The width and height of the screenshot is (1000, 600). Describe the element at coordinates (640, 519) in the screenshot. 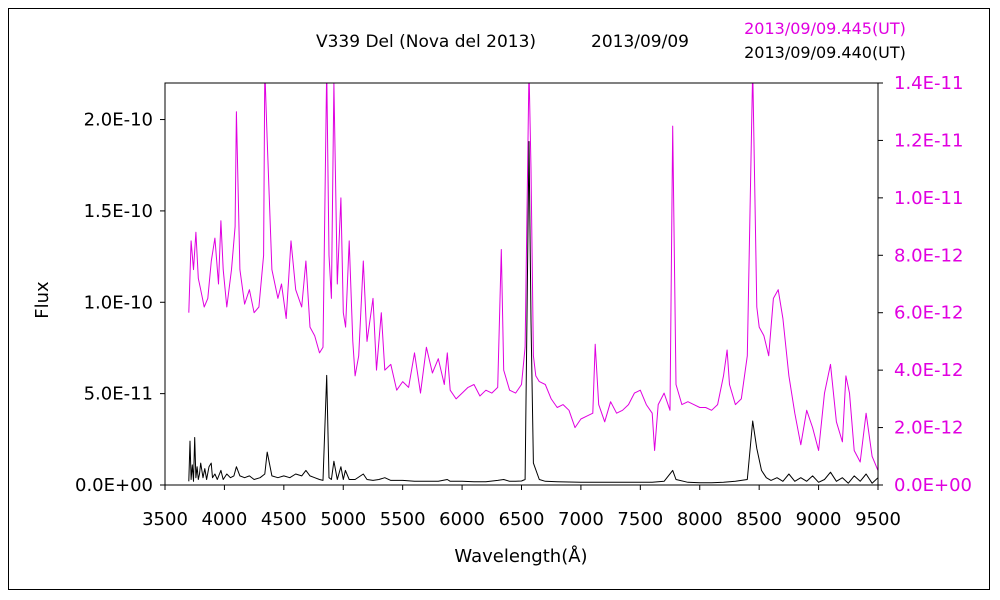

I see `x-tick-label: 7500` at that location.